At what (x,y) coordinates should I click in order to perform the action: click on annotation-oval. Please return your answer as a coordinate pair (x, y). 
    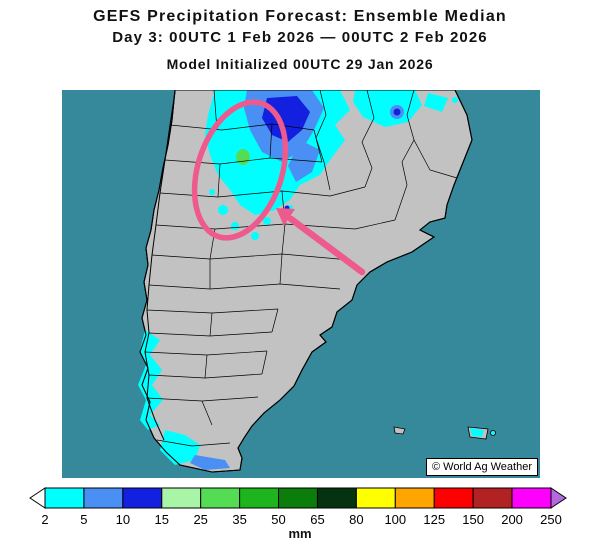
    Looking at the image, I should click on (240, 170).